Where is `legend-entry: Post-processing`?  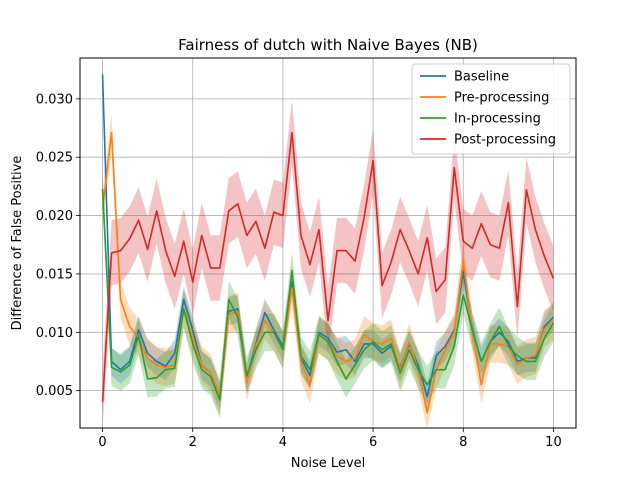 legend-entry: Post-processing is located at coordinates (505, 140).